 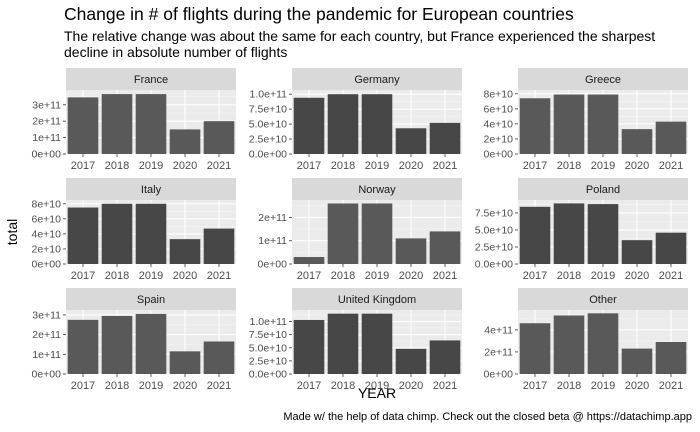 What do you see at coordinates (219, 357) in the screenshot?
I see `bar-spain-2021` at bounding box center [219, 357].